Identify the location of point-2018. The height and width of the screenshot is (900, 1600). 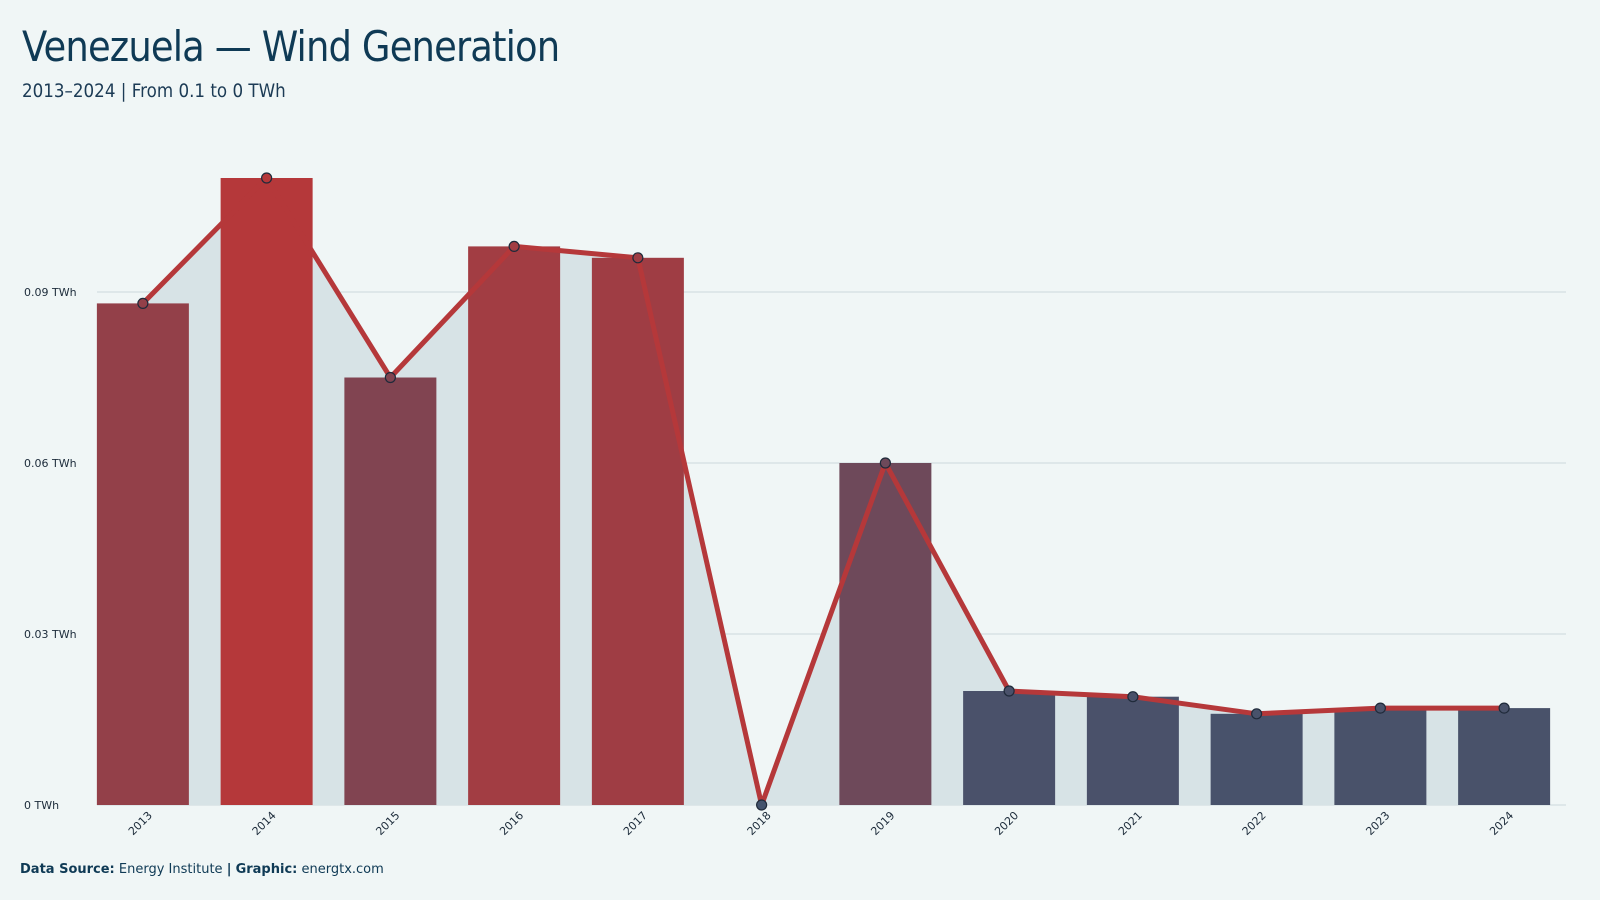
(762, 805).